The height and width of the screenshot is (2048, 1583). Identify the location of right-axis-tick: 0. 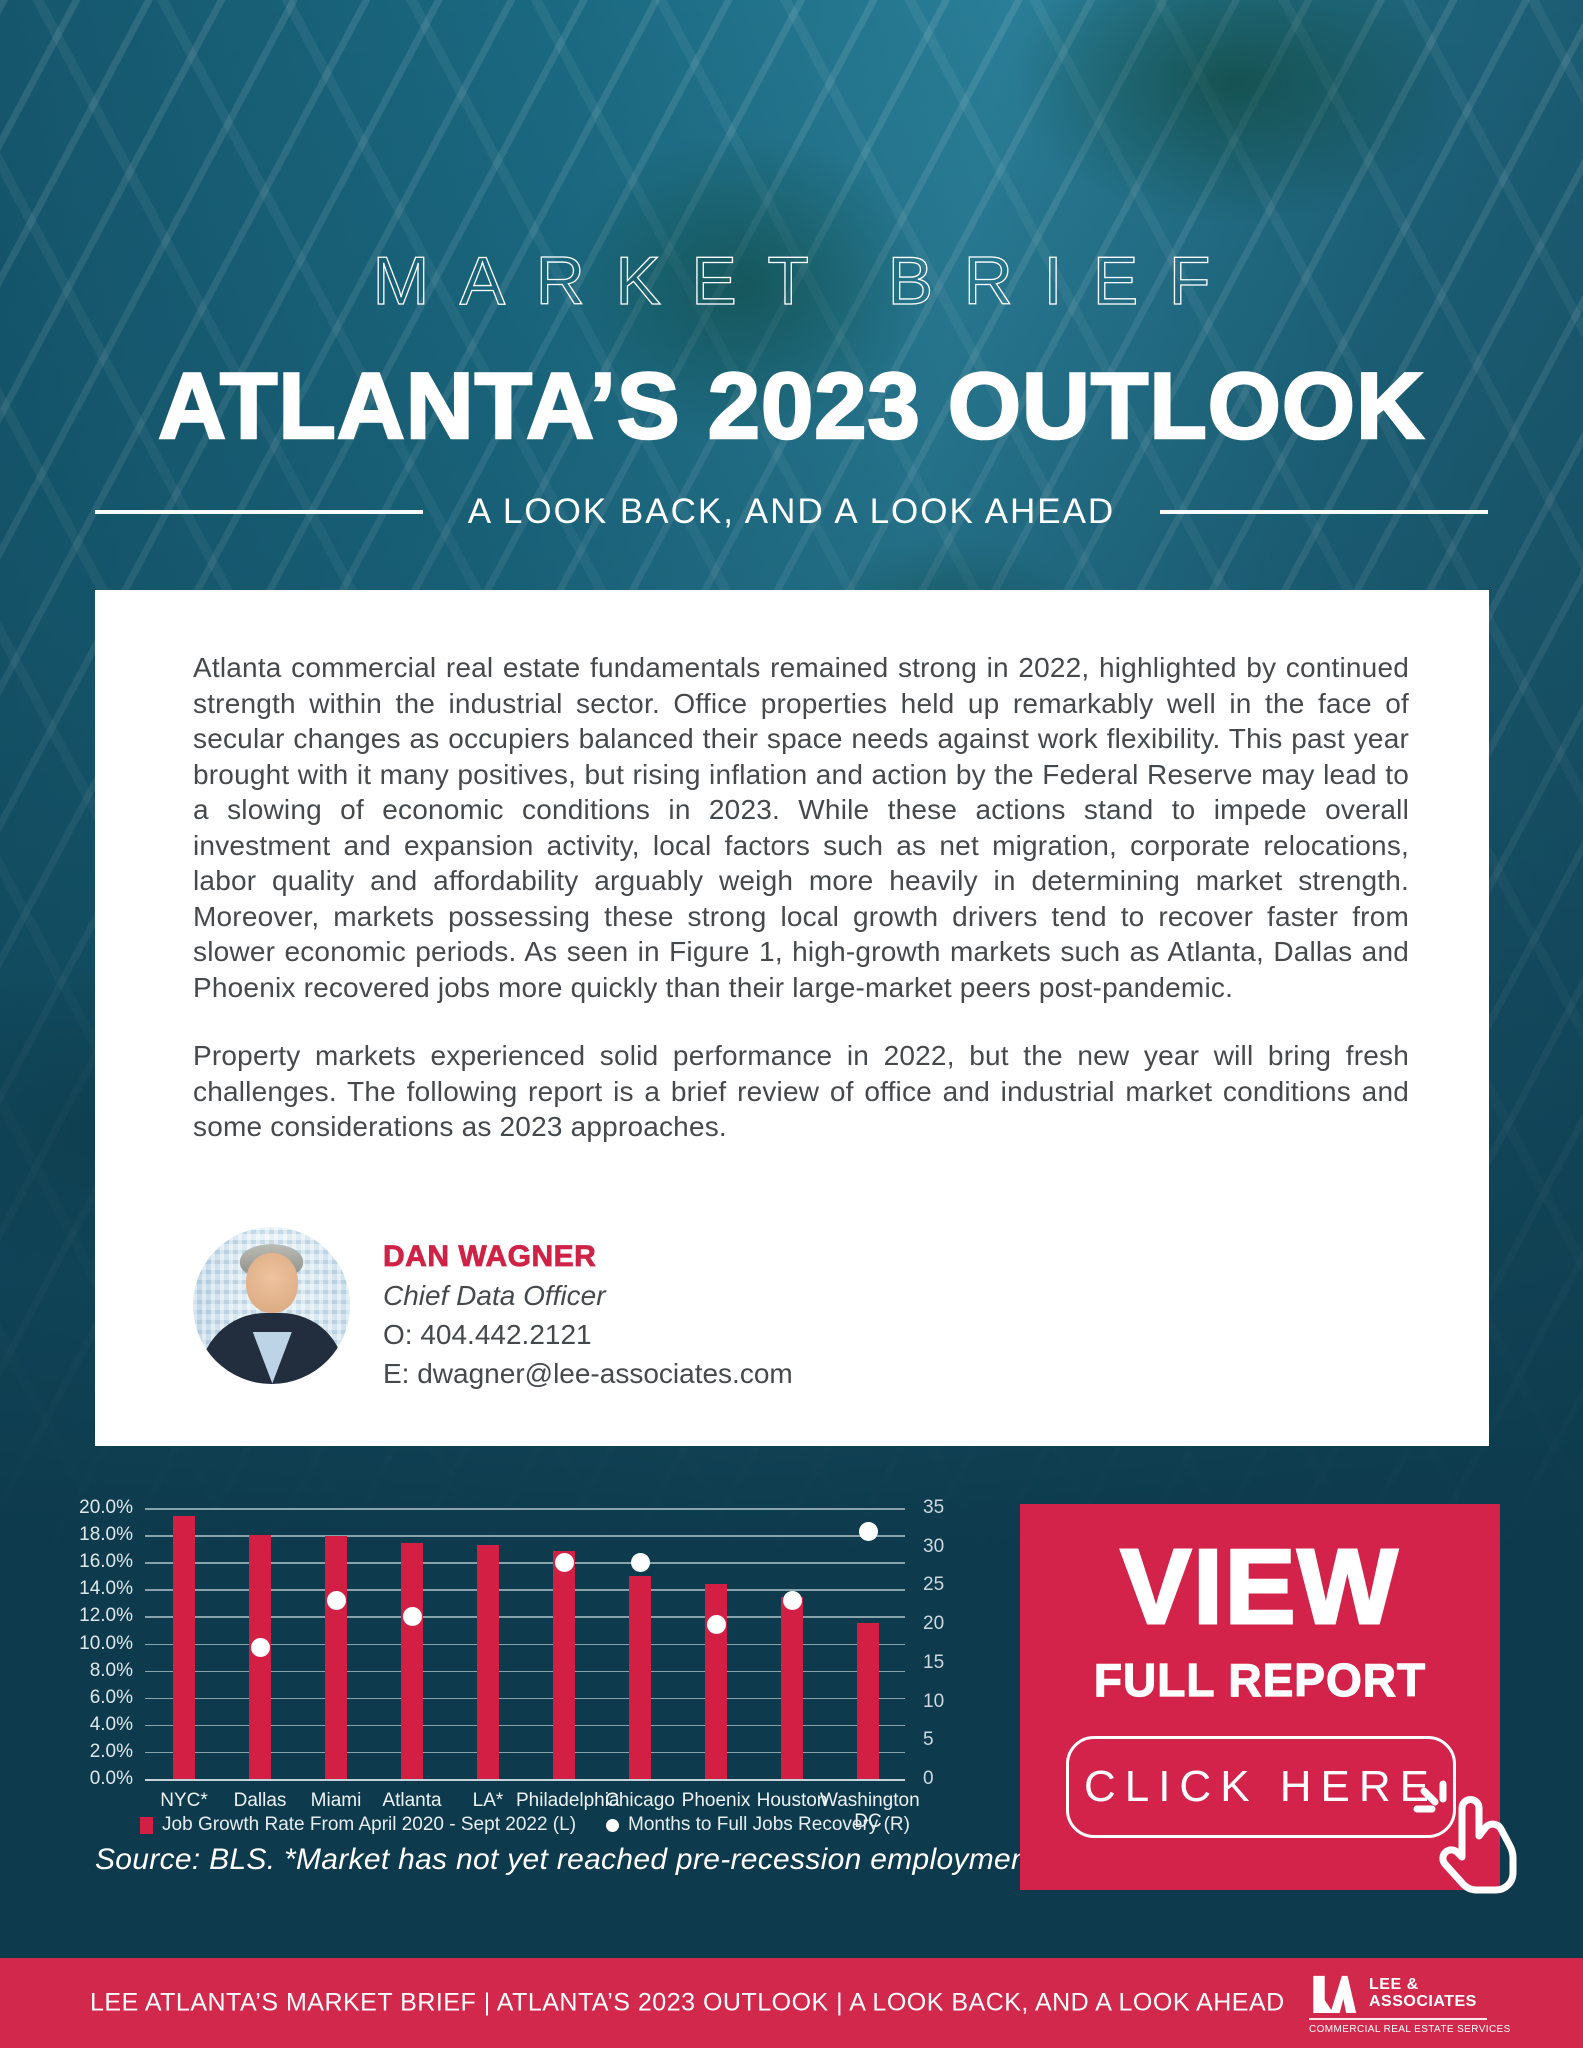
(928, 1778).